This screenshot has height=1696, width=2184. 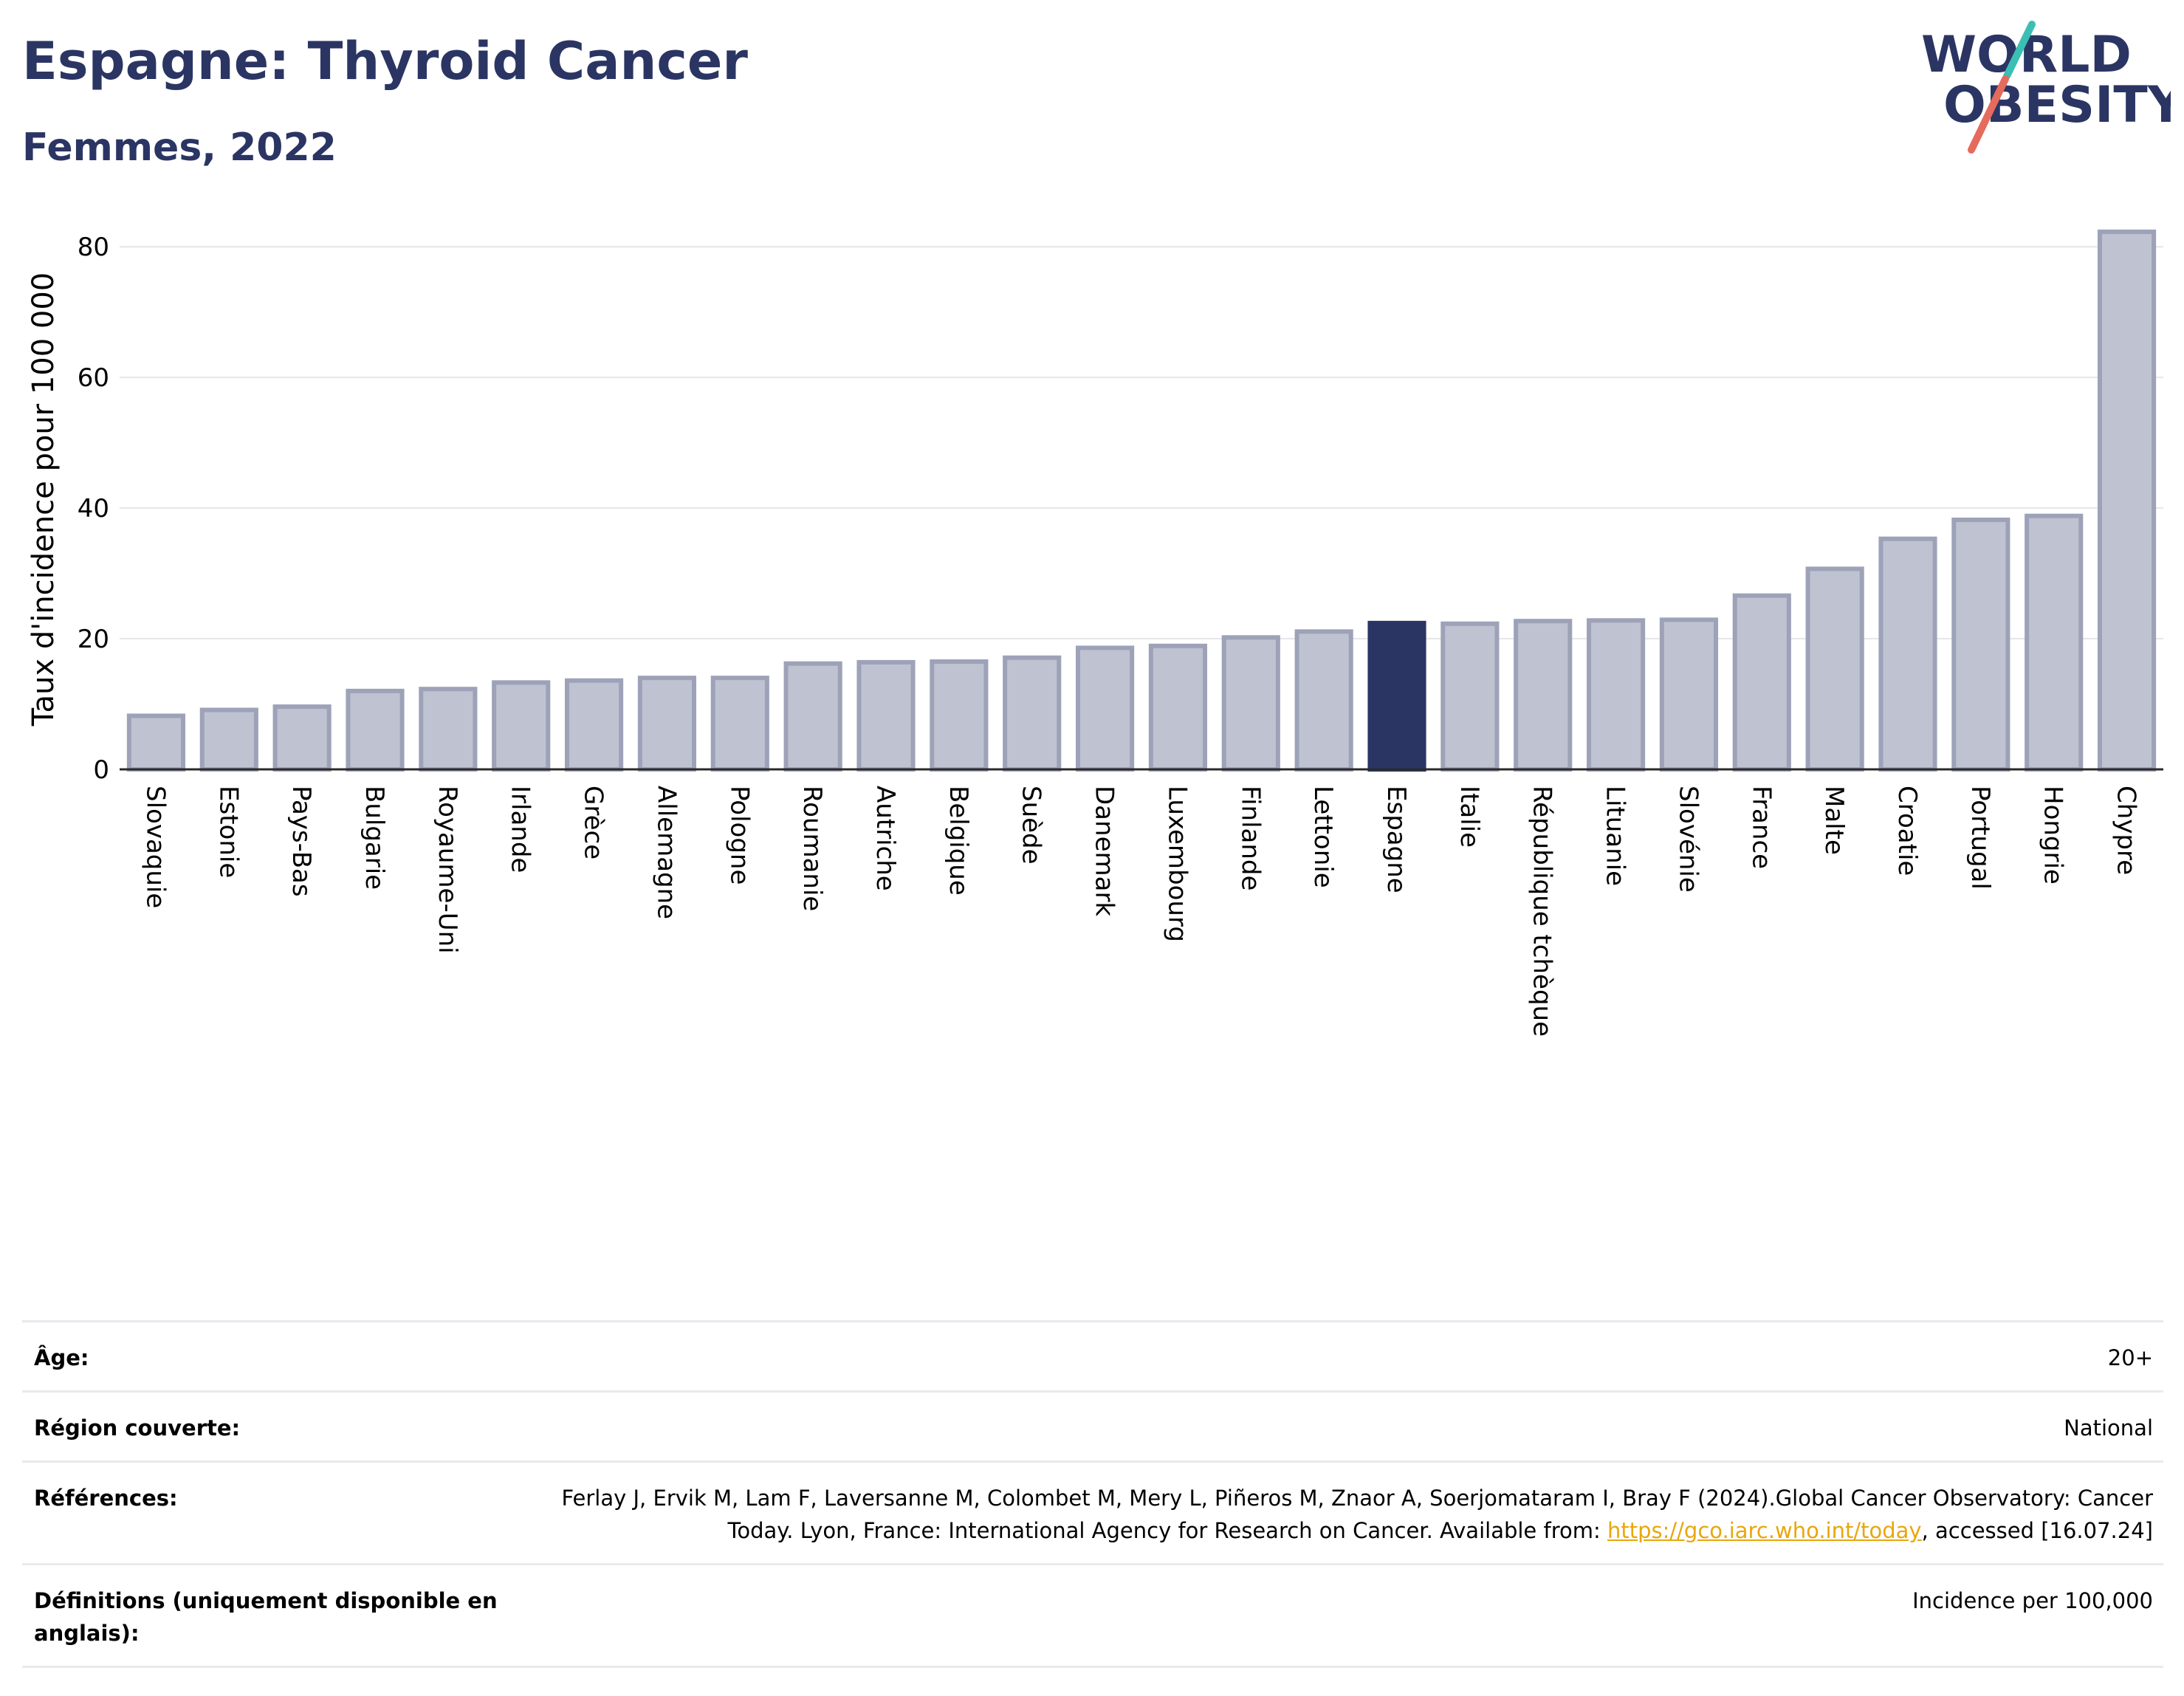 What do you see at coordinates (1396, 839) in the screenshot?
I see `x-category-label: Espagne` at bounding box center [1396, 839].